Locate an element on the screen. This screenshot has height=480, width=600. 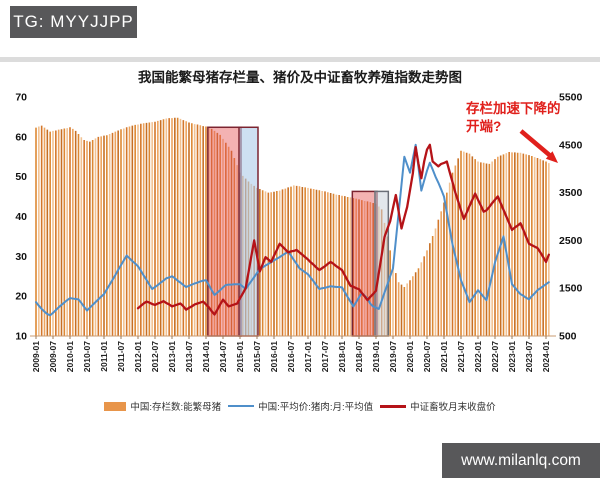
x-axis-label: 2023-07 is located at coordinates (529, 356).